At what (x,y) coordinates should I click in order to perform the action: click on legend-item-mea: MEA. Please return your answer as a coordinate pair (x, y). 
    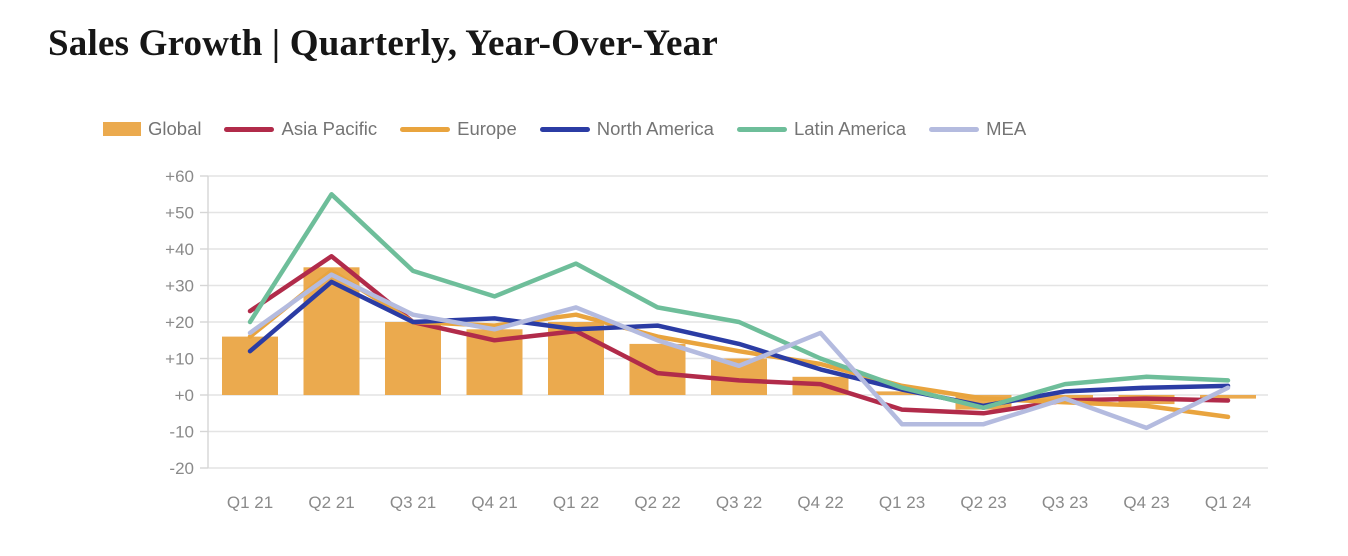
    Looking at the image, I should click on (977, 129).